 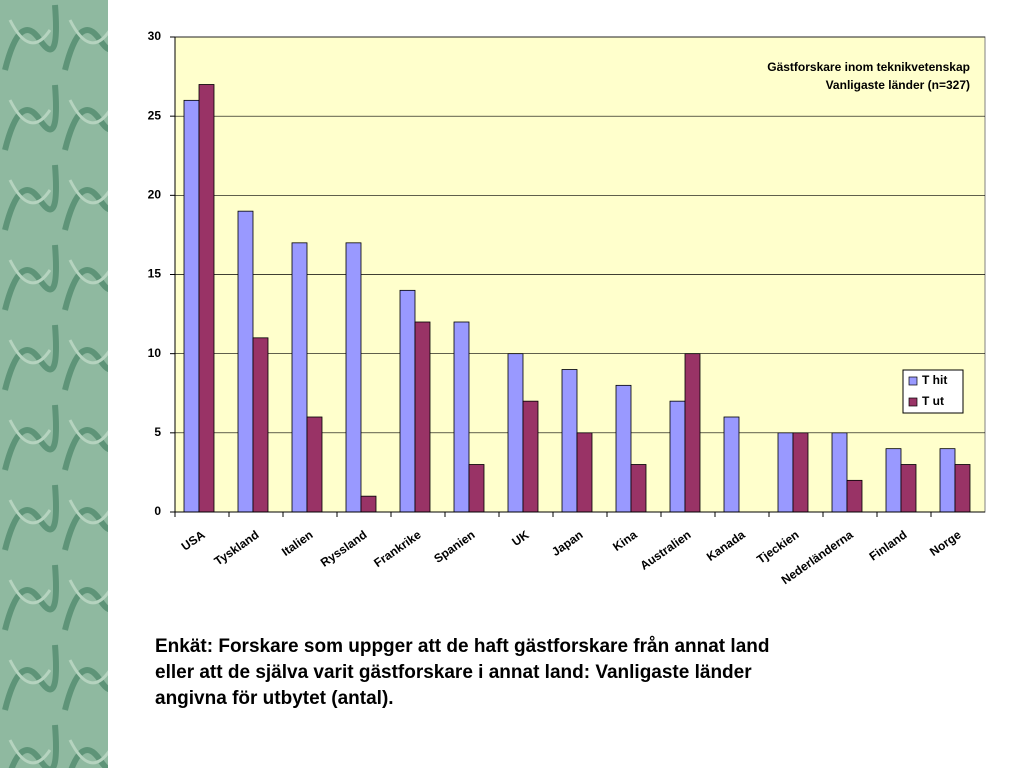 I want to click on x-tick-label: Italien, so click(x=297, y=543).